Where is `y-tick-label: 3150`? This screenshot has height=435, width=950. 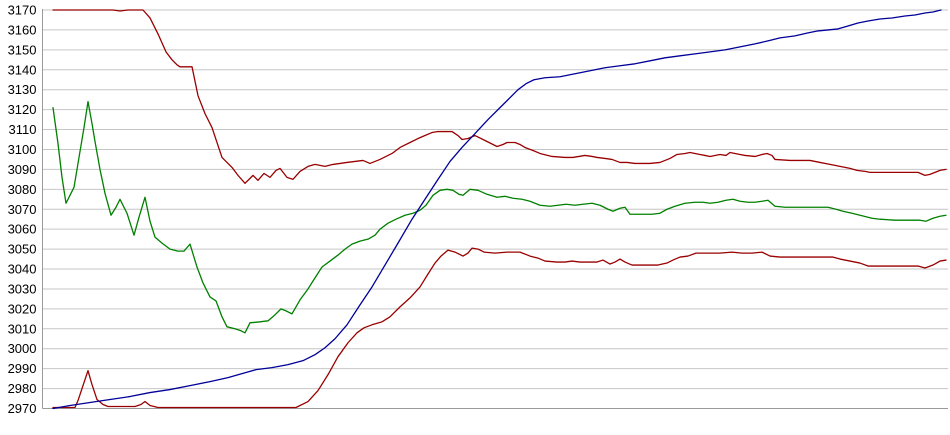 y-tick-label: 3150 is located at coordinates (22, 49).